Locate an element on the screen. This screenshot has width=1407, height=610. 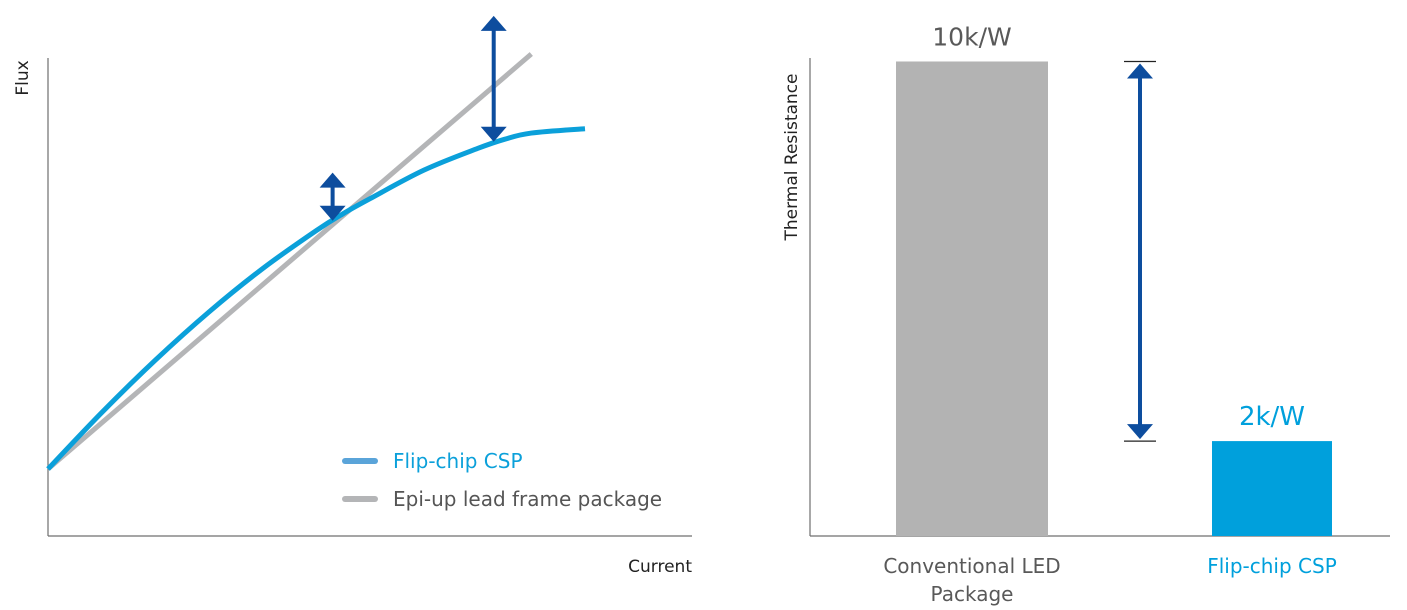
legend: Flip-chip CSP Epi-up lead frame package is located at coordinates (502, 480).